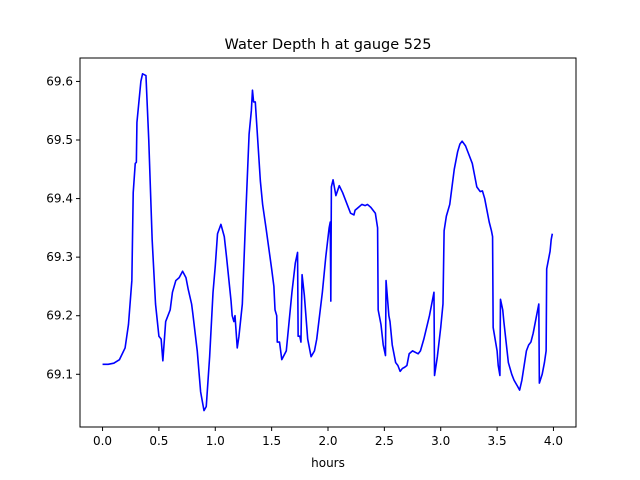  I want to click on x-tick-label: 3.0, so click(440, 441).